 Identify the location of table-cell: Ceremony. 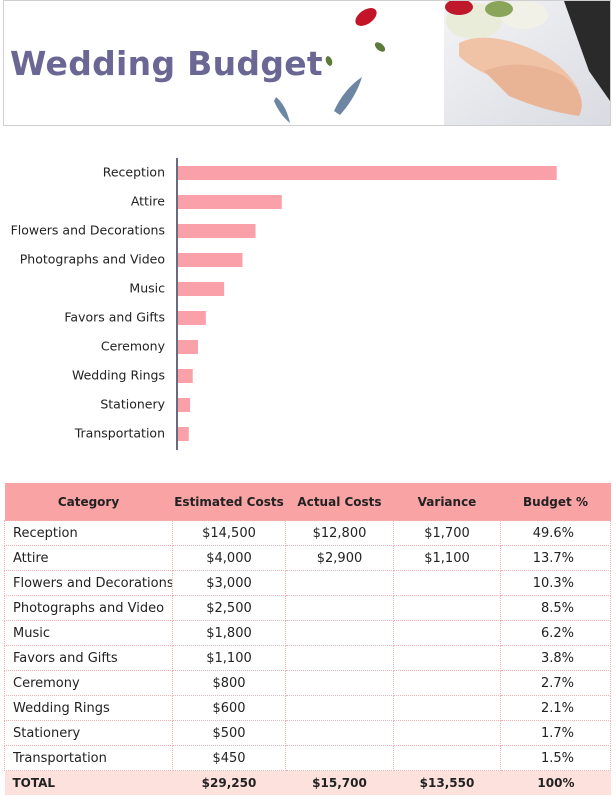
(88, 683).